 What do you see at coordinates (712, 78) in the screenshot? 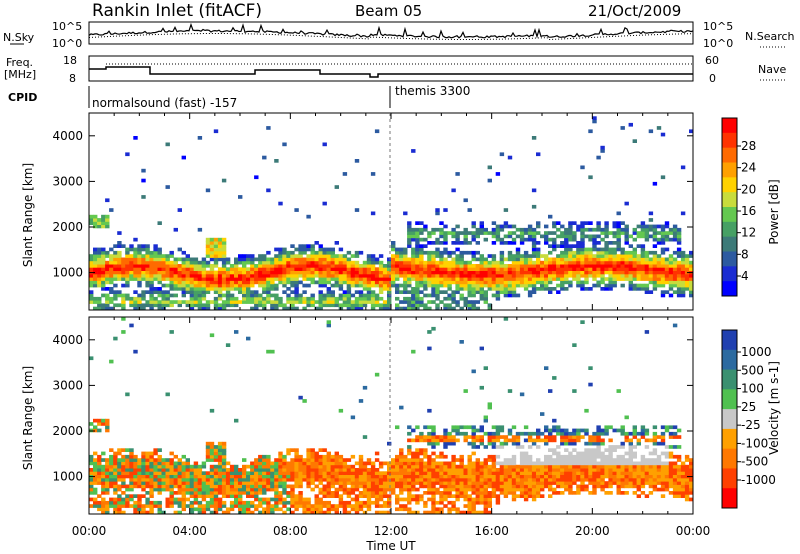
I see `nave-tick-low: 0` at bounding box center [712, 78].